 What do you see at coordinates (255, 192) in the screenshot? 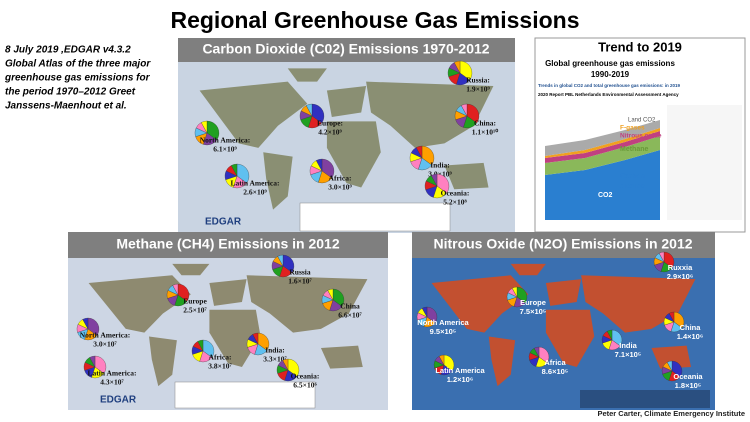
I see `region-value: 2.6×10⁹` at bounding box center [255, 192].